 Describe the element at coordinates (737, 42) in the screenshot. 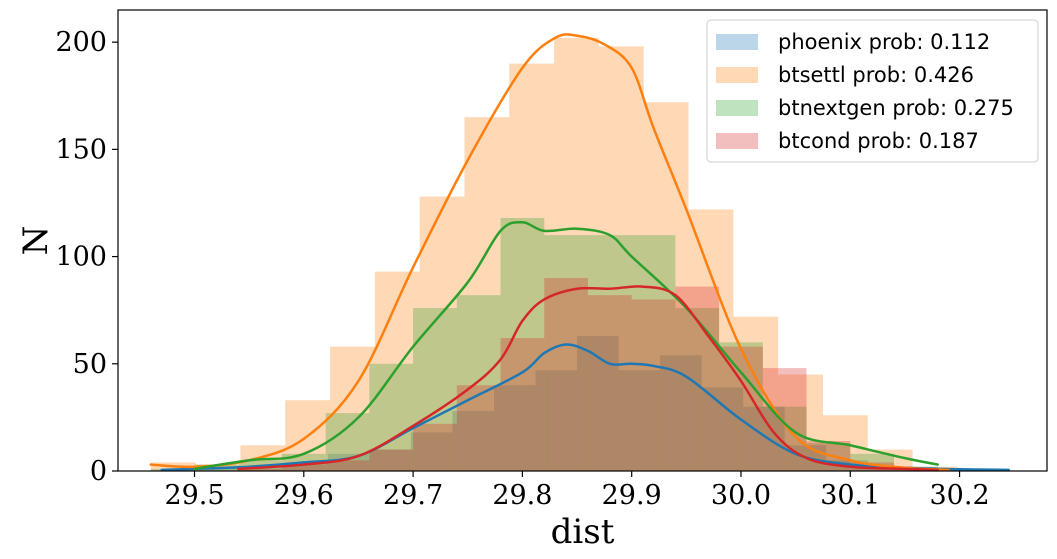

I see `phoenix-legend-swatch` at that location.